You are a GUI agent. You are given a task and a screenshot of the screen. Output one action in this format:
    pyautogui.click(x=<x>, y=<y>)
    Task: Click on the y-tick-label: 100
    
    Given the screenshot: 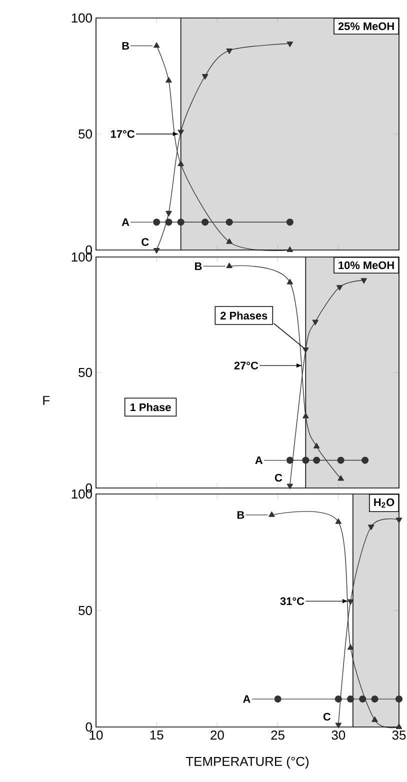 What is the action you would take?
    pyautogui.click(x=82, y=18)
    